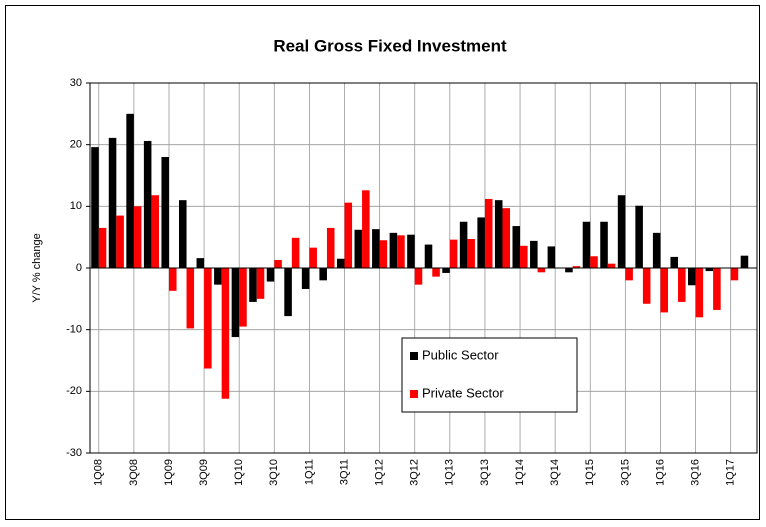 The height and width of the screenshot is (527, 766). What do you see at coordinates (380, 472) in the screenshot?
I see `x-tick-label: 1Q12` at bounding box center [380, 472].